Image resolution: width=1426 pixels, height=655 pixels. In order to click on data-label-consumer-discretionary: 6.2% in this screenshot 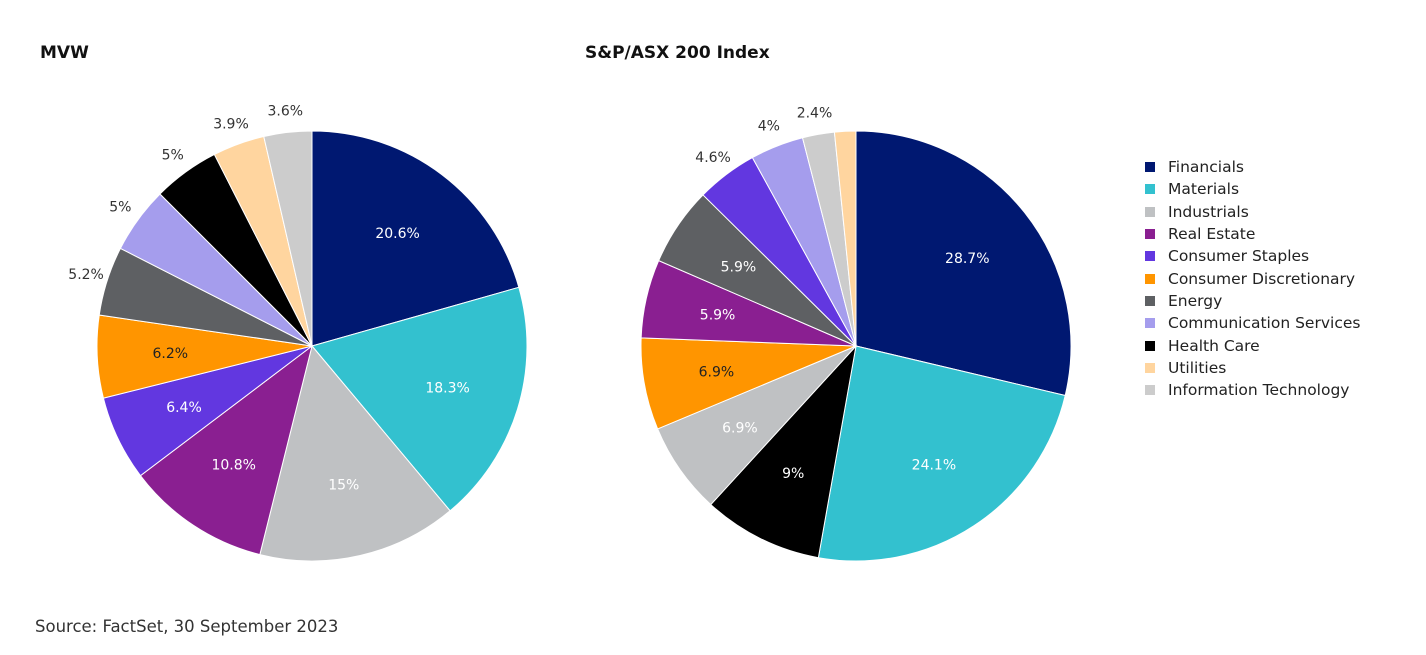, I will do `click(171, 354)`.